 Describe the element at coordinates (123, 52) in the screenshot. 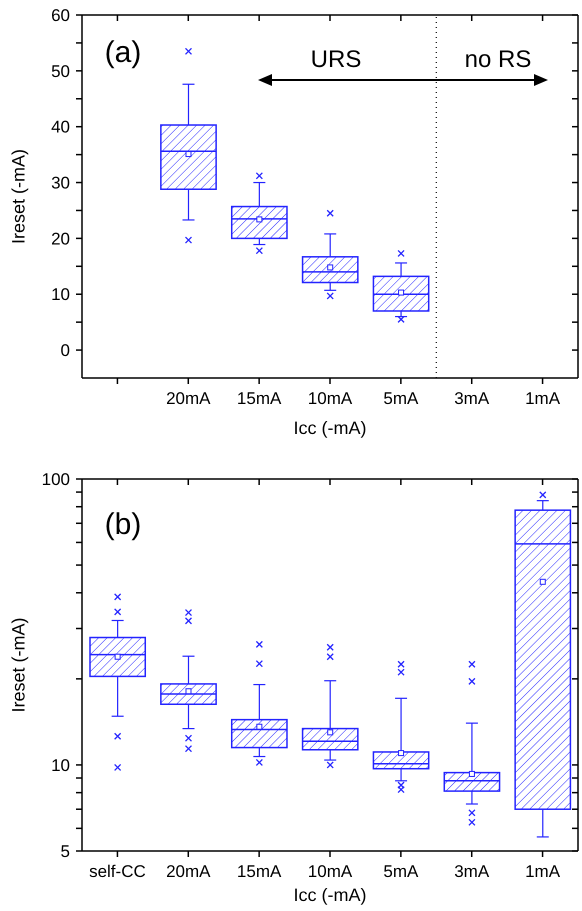

I see `annotation: (a)` at that location.